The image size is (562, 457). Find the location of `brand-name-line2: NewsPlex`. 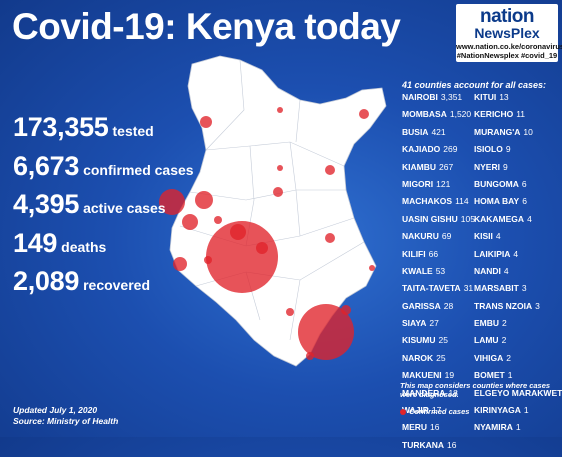

brand-name-line2: NewsPlex is located at coordinates (507, 33).